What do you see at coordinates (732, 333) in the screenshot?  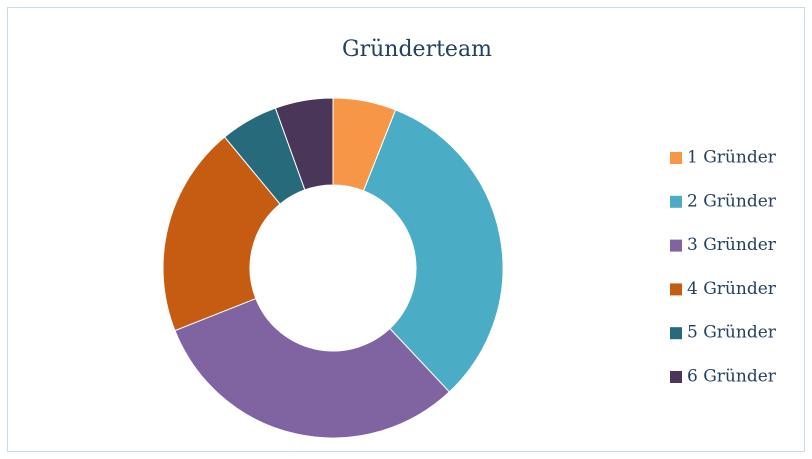 I see `legend-label: 5 Gründer` at bounding box center [732, 333].